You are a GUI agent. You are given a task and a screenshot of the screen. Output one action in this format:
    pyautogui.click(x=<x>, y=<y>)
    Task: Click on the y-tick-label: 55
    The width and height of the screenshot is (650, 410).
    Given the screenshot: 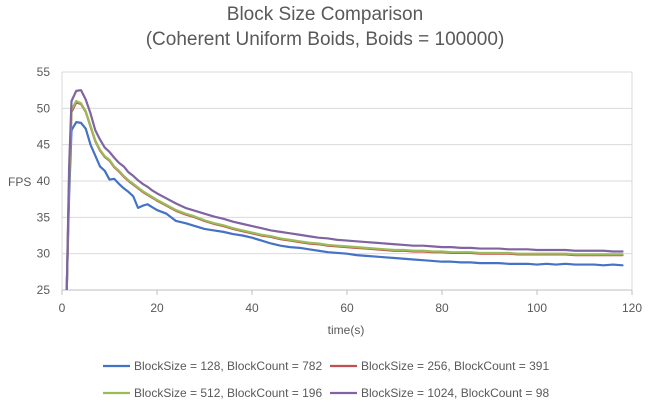 What is the action you would take?
    pyautogui.click(x=44, y=72)
    